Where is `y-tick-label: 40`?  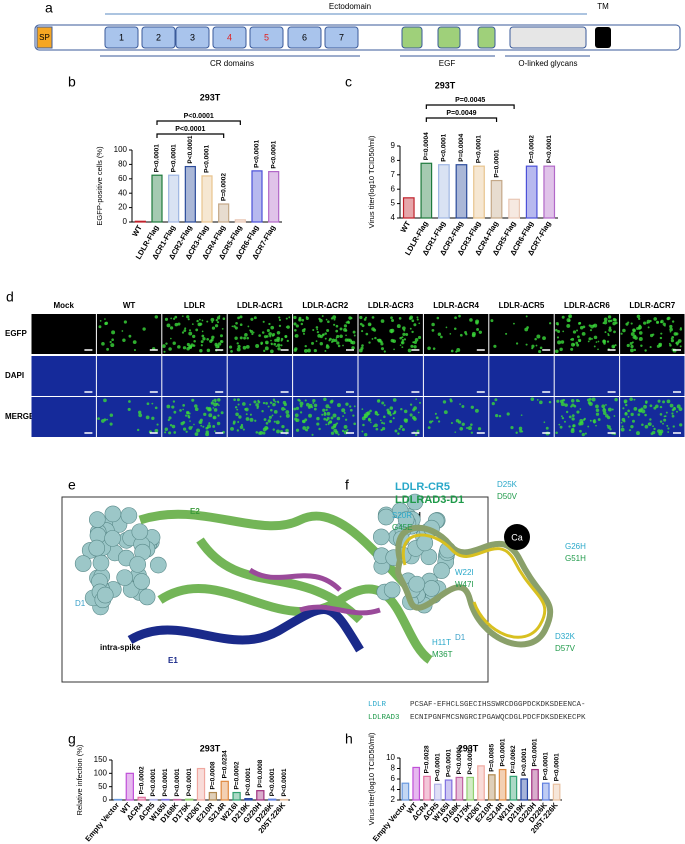 y-tick-label: 40 is located at coordinates (122, 192).